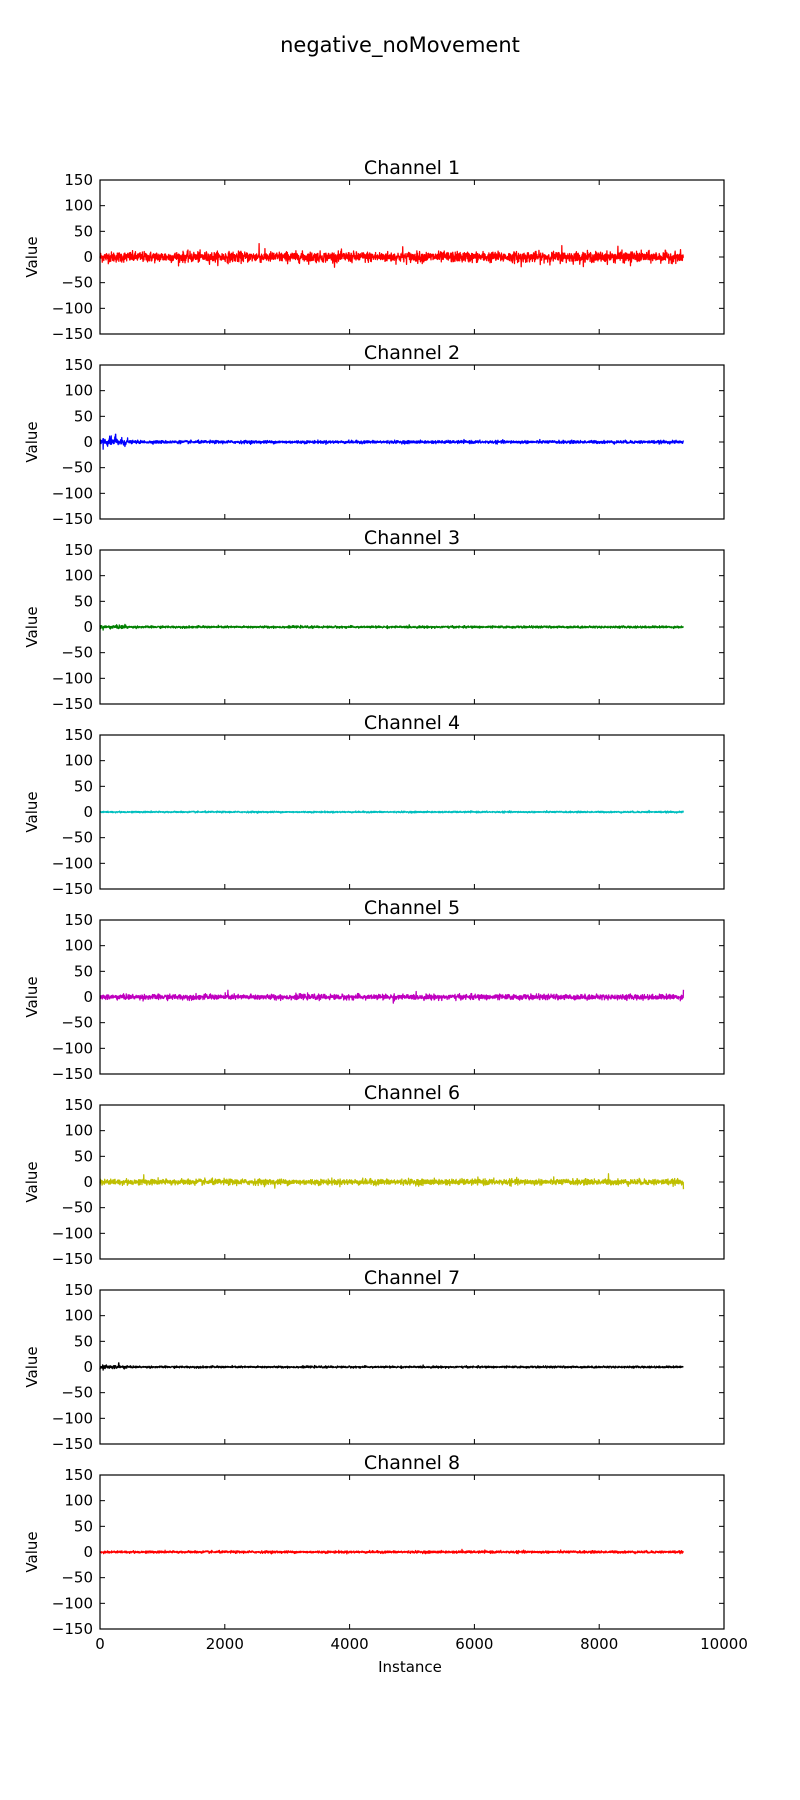  I want to click on channel-panel-1: Channel 1 Value 150 100 50 0 −50 −100 −150, so click(374, 250).